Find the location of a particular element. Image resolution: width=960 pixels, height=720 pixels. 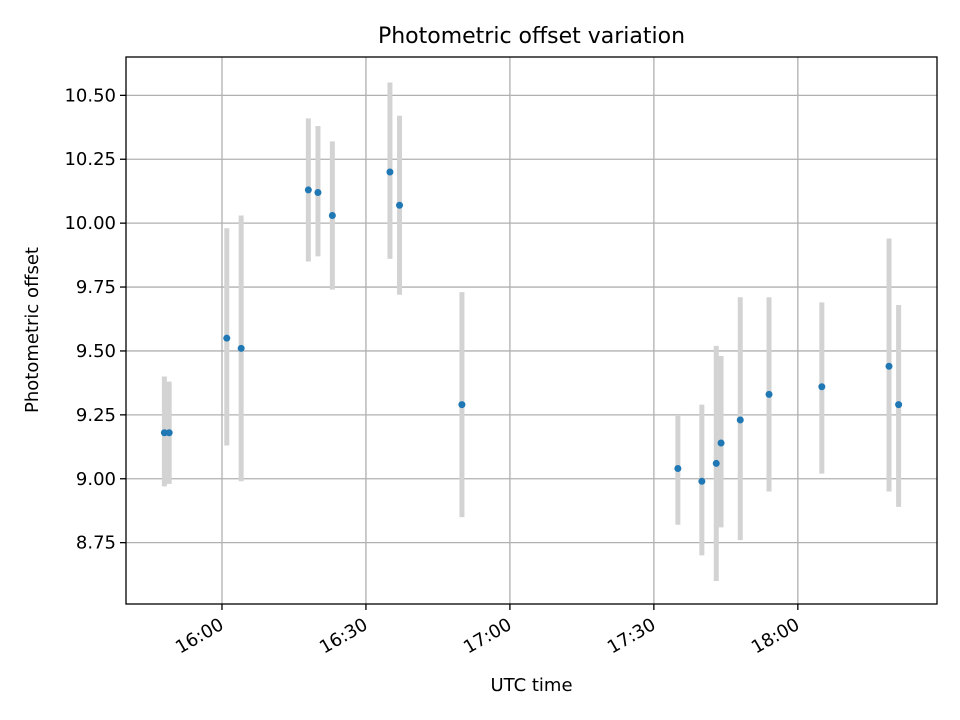

y-ticks: 8.75 9.00 9.25 9.50 9.75 10.00 10.25 10.50 is located at coordinates (95, 319).